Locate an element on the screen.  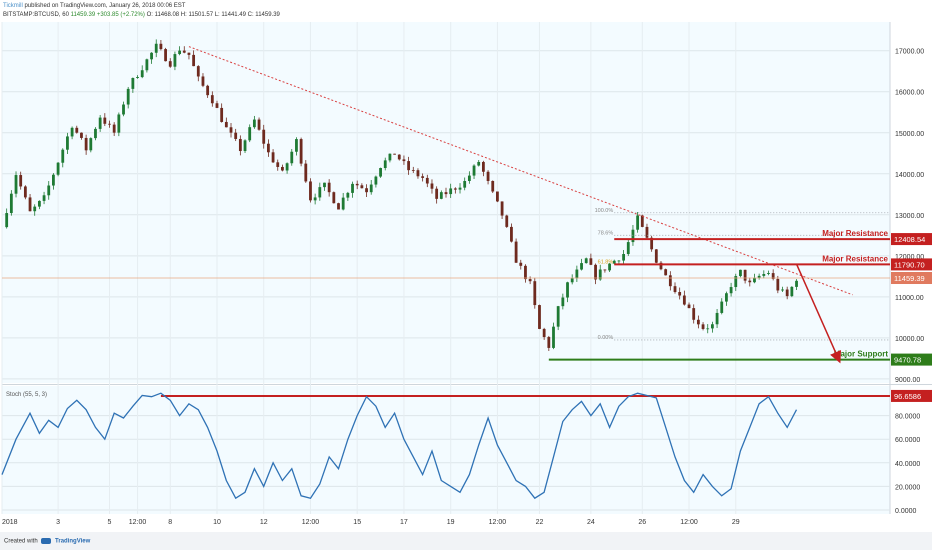
time-tick-label: 15 is located at coordinates (357, 522).